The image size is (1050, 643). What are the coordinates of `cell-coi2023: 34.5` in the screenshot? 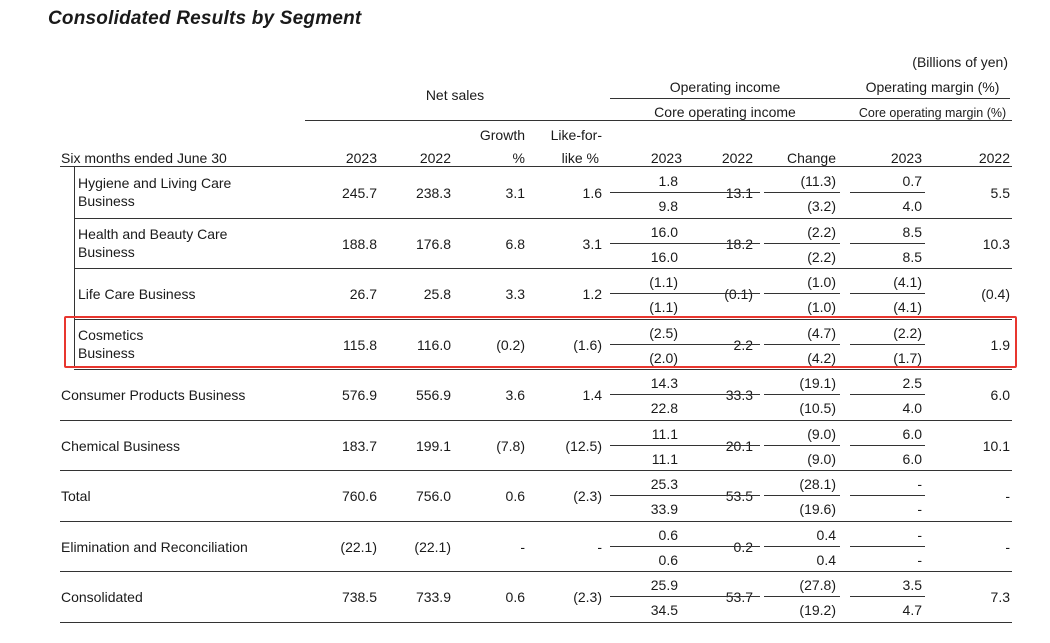 It's located at (664, 610).